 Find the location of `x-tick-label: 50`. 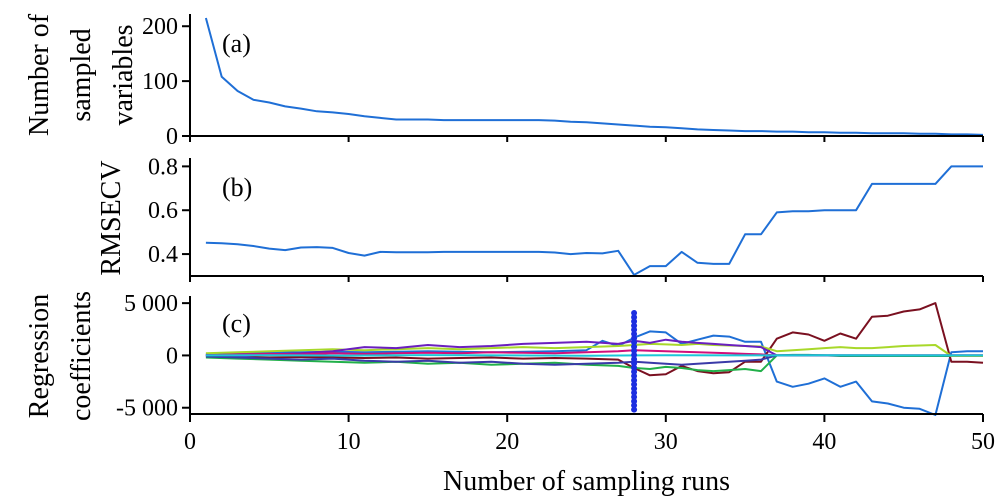

x-tick-label: 50 is located at coordinates (983, 442).